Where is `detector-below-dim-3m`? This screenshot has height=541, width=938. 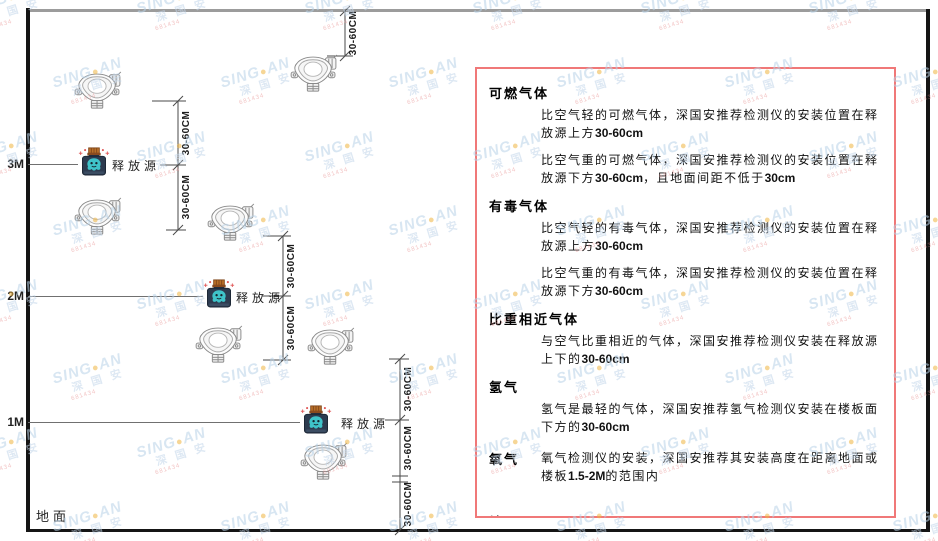
detector-below-dim-3m is located at coordinates (231, 222).